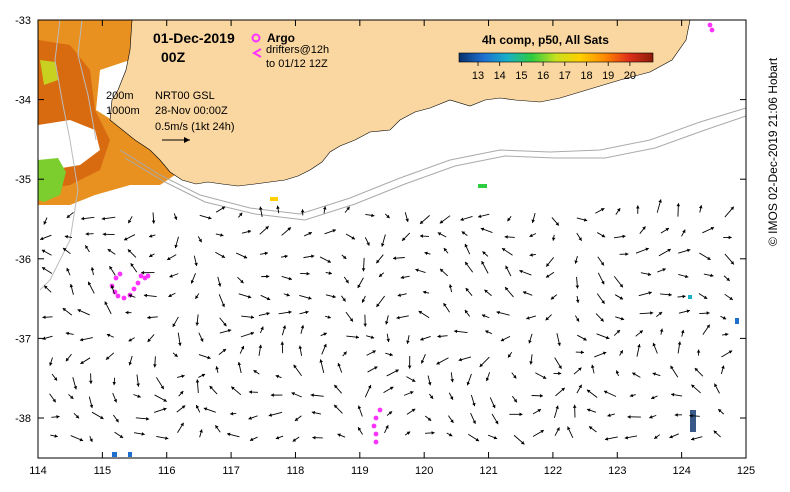 Image resolution: width=790 pixels, height=492 pixels. Describe the element at coordinates (545, 40) in the screenshot. I see `colorbar-title: 4h comp, p50, All Sats` at that location.